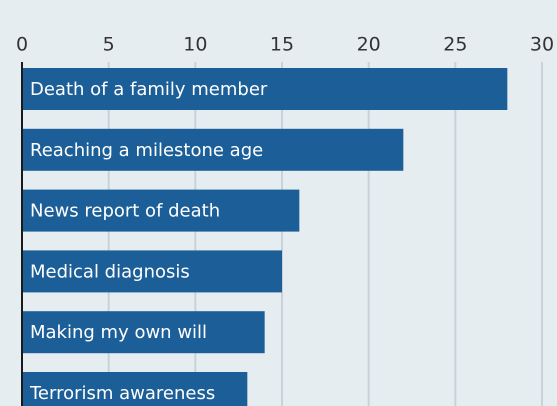 This screenshot has height=406, width=557. Describe the element at coordinates (542, 45) in the screenshot. I see `x-tick-label: 30` at that location.